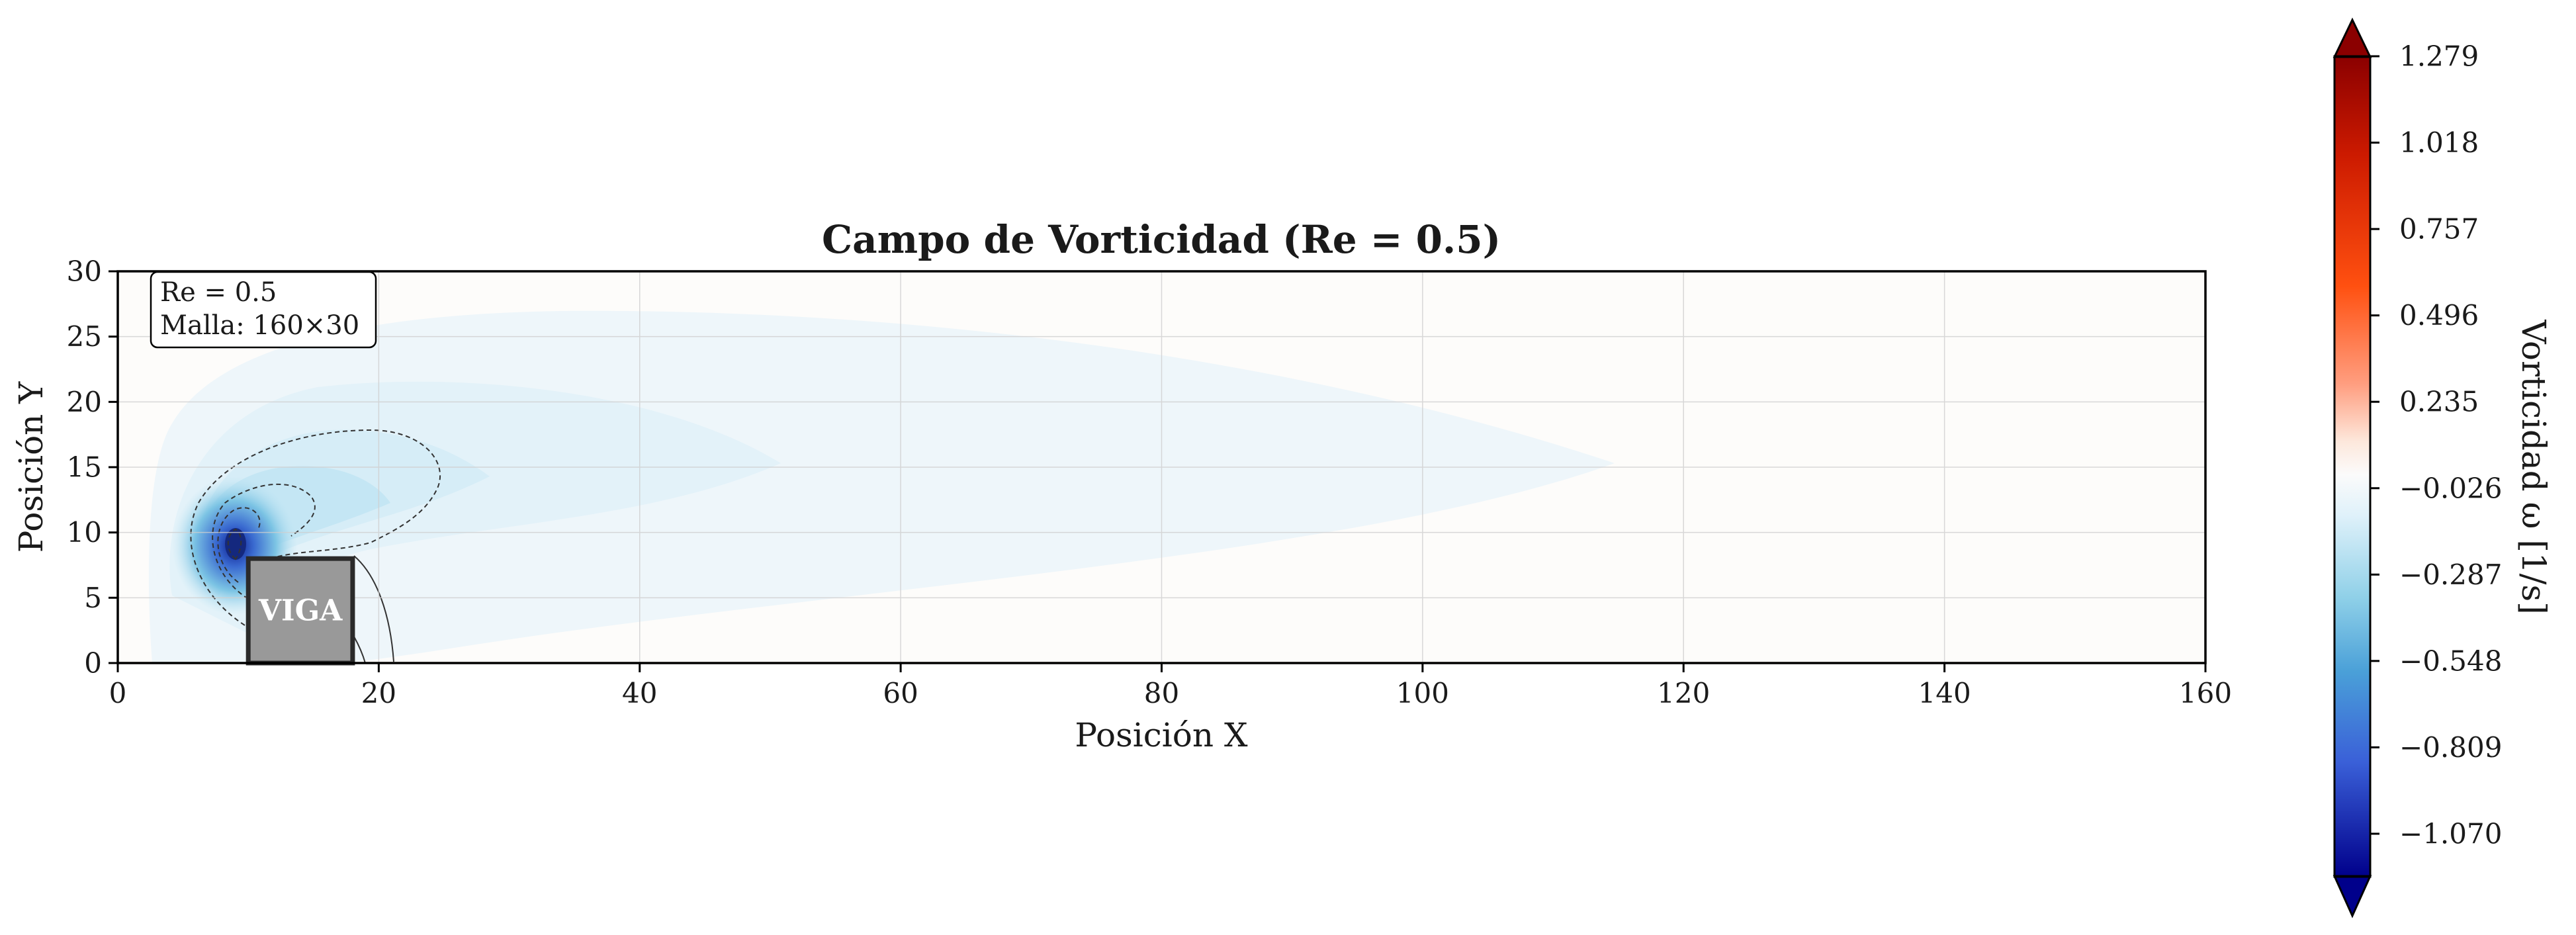  Describe the element at coordinates (373, 609) in the screenshot. I see `obstacle-contour-line` at that location.